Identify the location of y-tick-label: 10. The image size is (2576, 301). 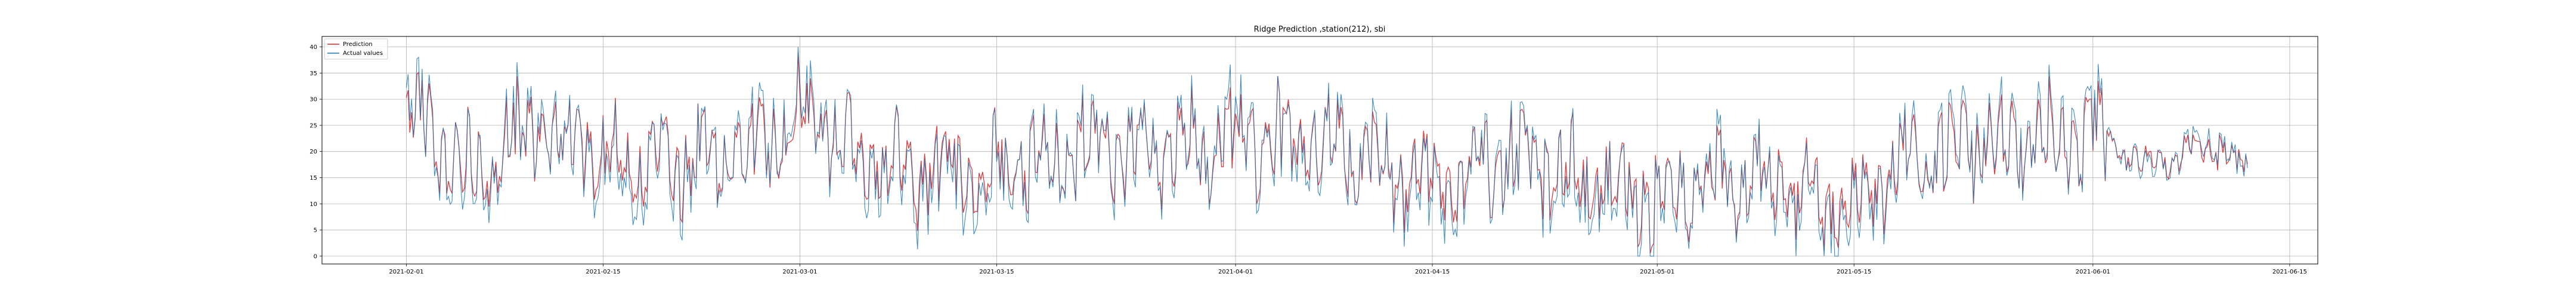
(313, 204).